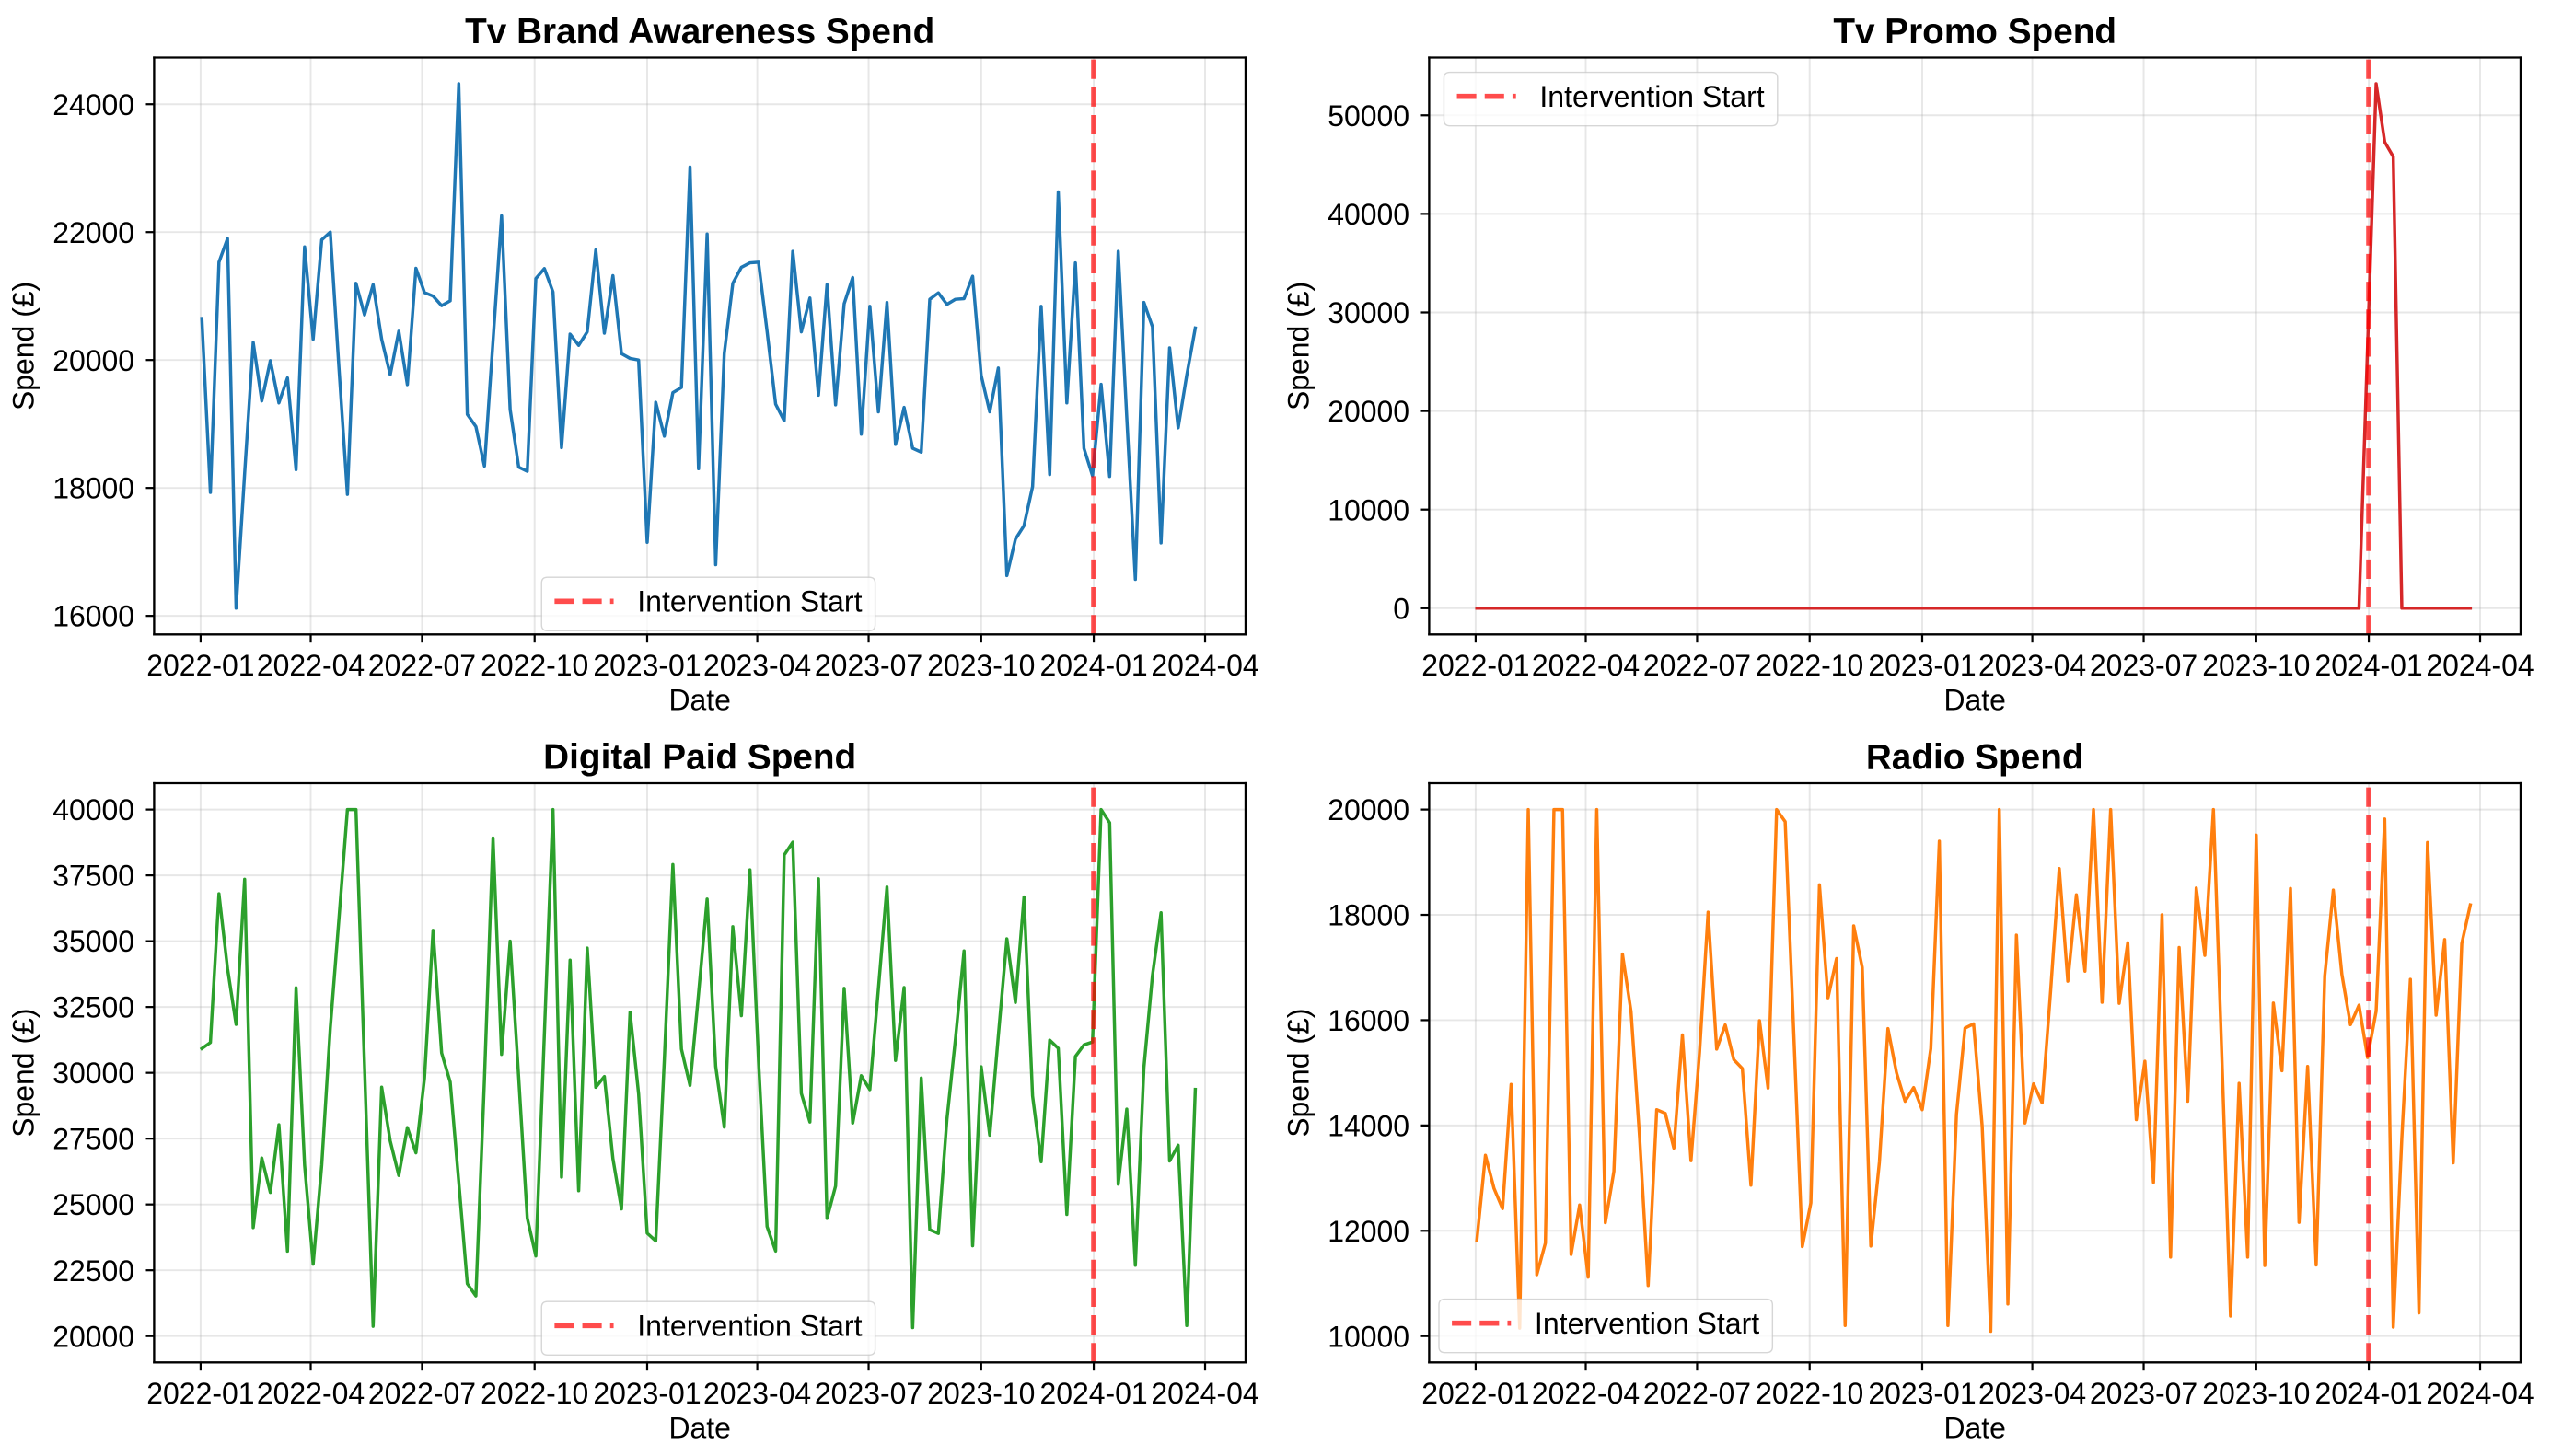 The height and width of the screenshot is (1456, 2551). Describe the element at coordinates (1401, 608) in the screenshot. I see `svg-text: 0` at that location.